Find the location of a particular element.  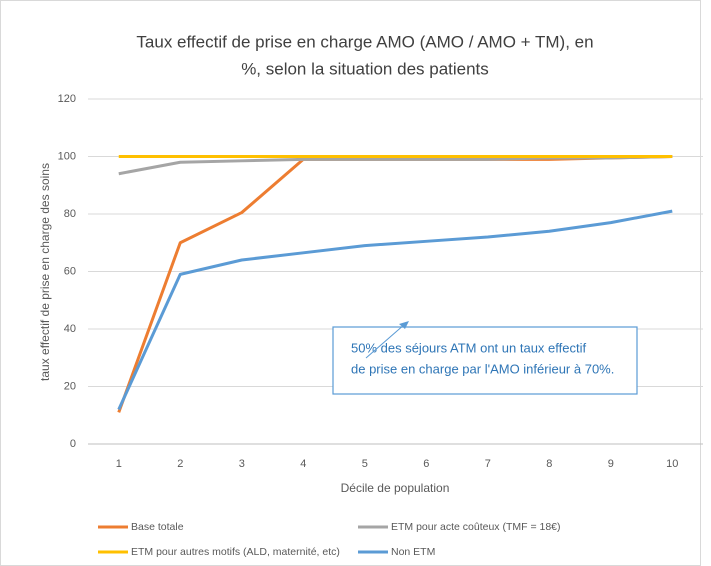

y-tick-label: 80 is located at coordinates (70, 214).